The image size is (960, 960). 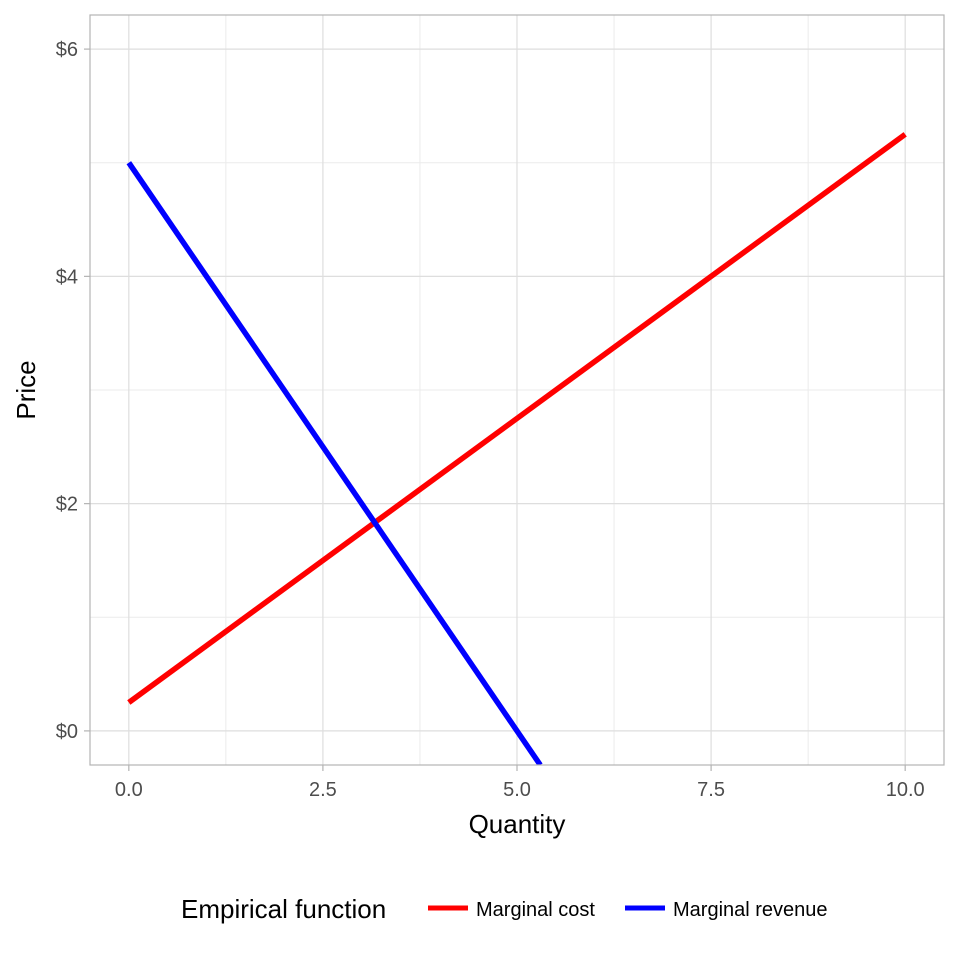 I want to click on y-tick-label: $0, so click(x=67, y=732).